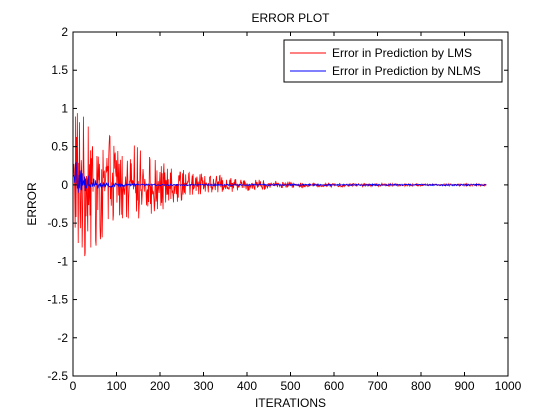  Describe the element at coordinates (508, 386) in the screenshot. I see `x-tick-label: 1000` at that location.